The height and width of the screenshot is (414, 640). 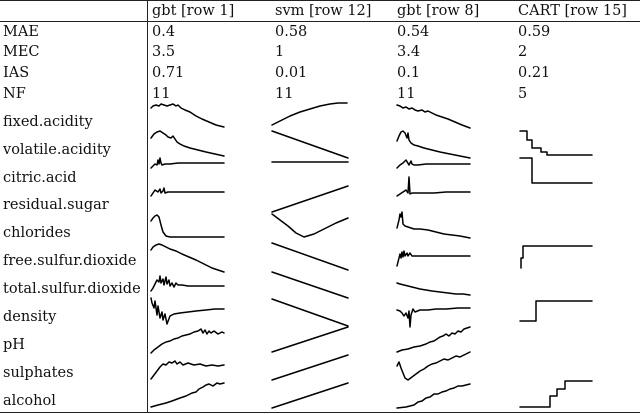 I want to click on sparkline-svm12-fixed-acidity, so click(x=309, y=114).